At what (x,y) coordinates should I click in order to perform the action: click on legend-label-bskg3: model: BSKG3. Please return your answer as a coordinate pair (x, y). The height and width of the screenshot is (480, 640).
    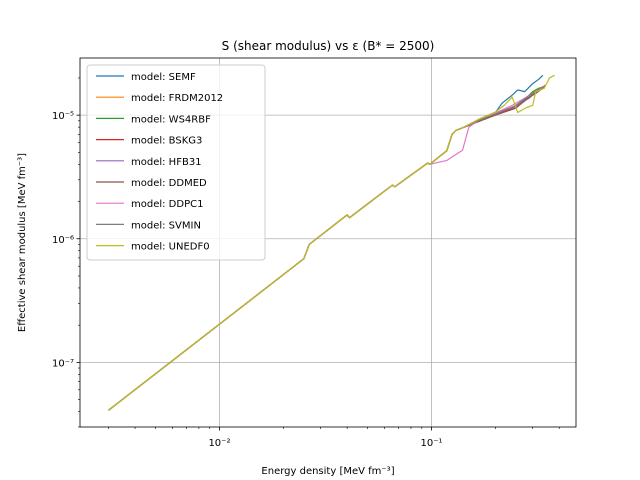
    Looking at the image, I should click on (166, 141).